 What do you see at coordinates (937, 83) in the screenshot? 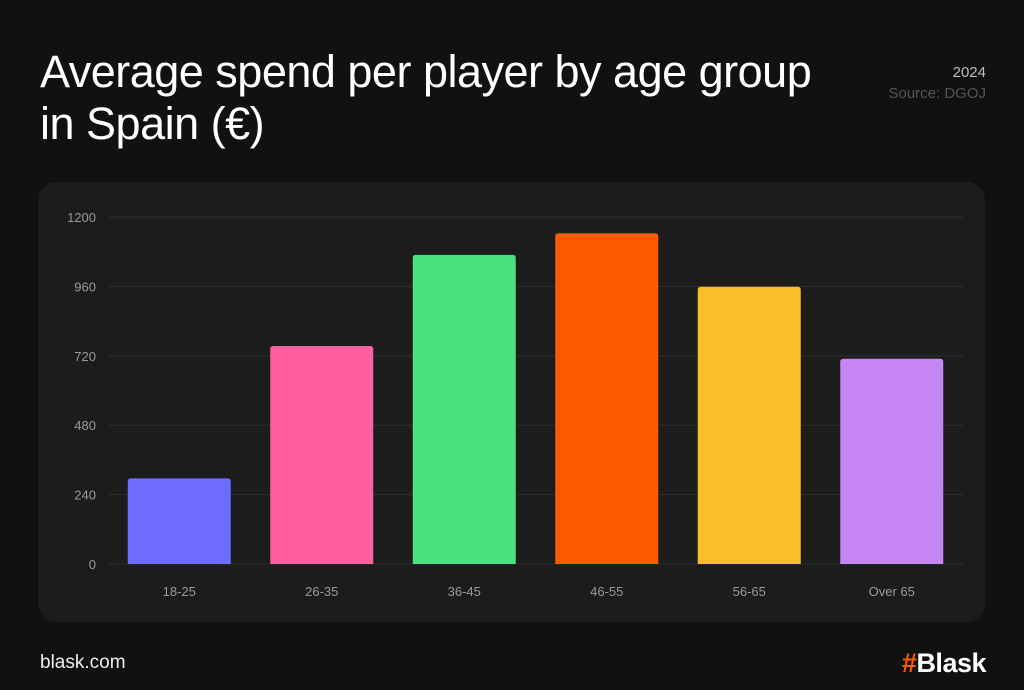
I see `chart-meta: 2024 Source: DGOJ` at bounding box center [937, 83].